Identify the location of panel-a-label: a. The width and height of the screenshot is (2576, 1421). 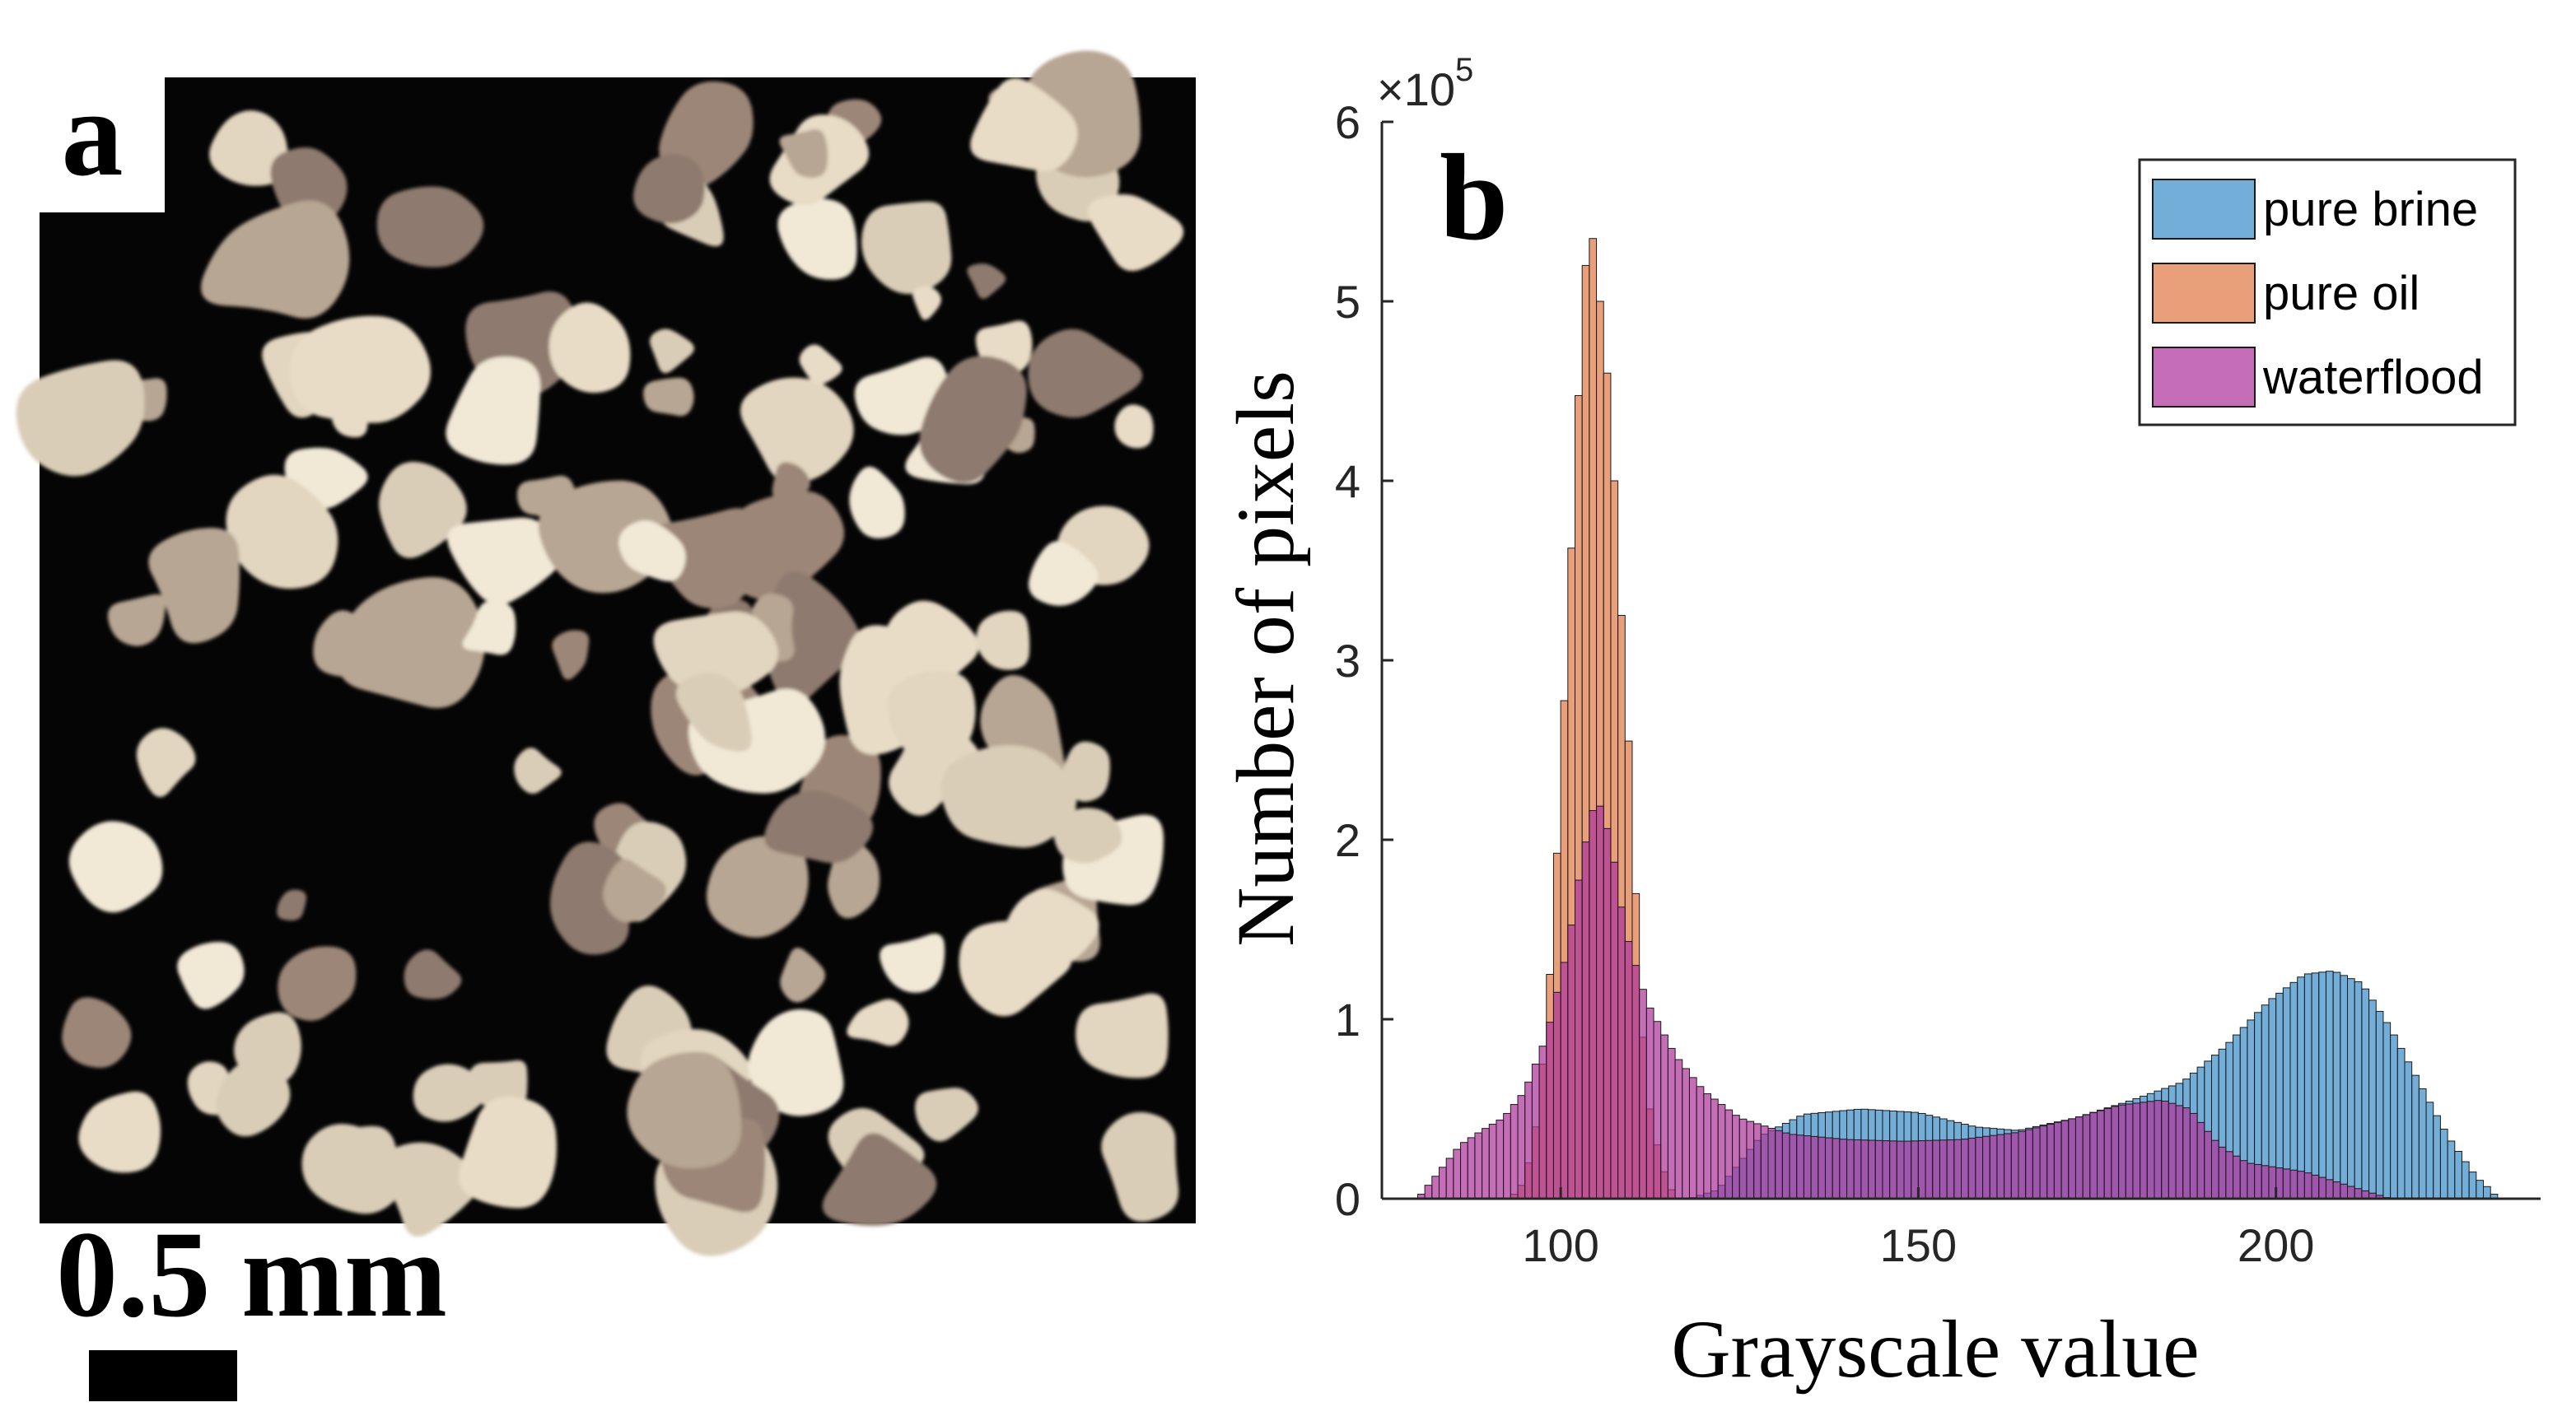
(93, 133).